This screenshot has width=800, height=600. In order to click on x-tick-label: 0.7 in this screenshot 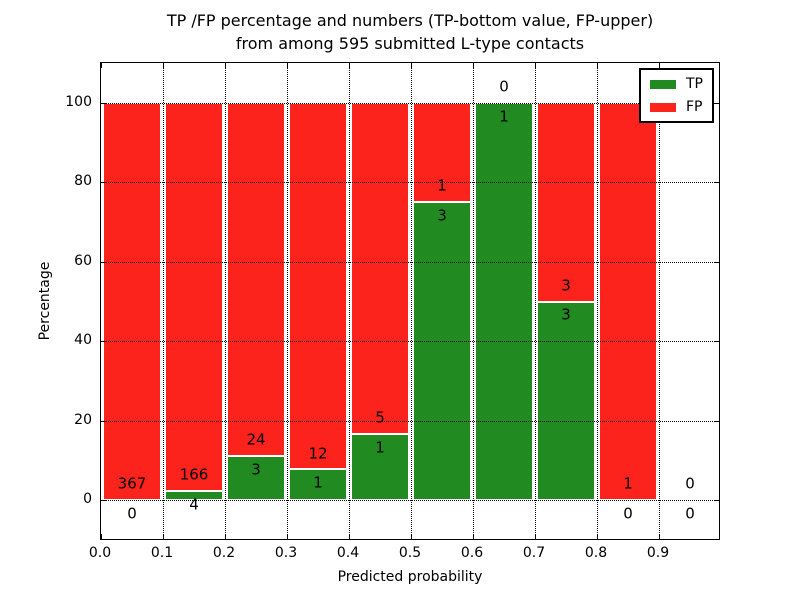, I will do `click(534, 553)`.